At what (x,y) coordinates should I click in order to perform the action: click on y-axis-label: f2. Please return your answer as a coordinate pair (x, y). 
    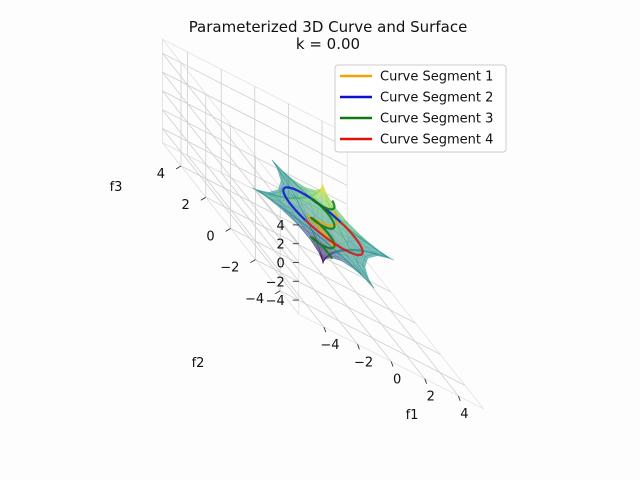
    Looking at the image, I should click on (198, 363).